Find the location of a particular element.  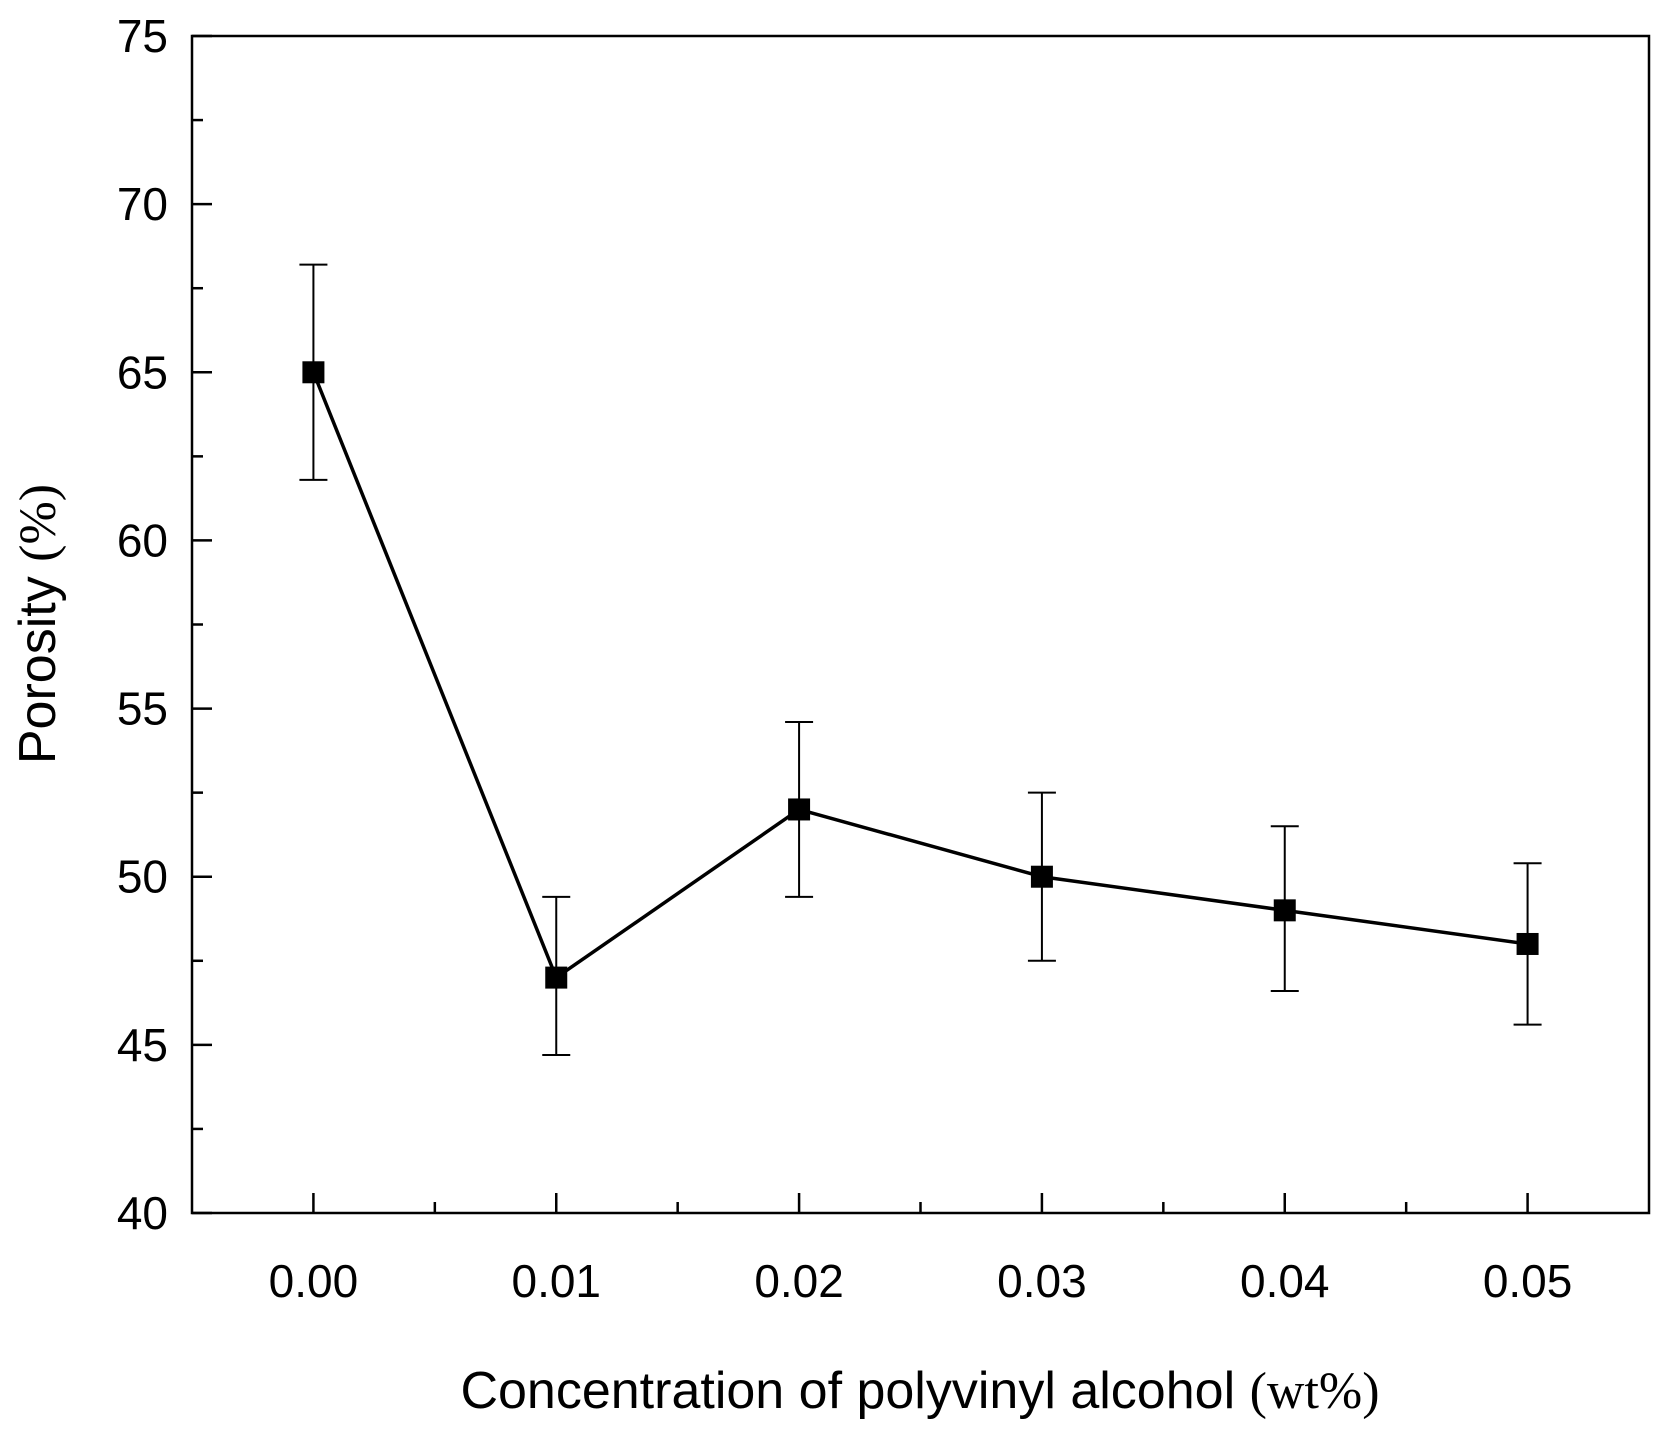

x-tick-label: 0.01 is located at coordinates (556, 1281).